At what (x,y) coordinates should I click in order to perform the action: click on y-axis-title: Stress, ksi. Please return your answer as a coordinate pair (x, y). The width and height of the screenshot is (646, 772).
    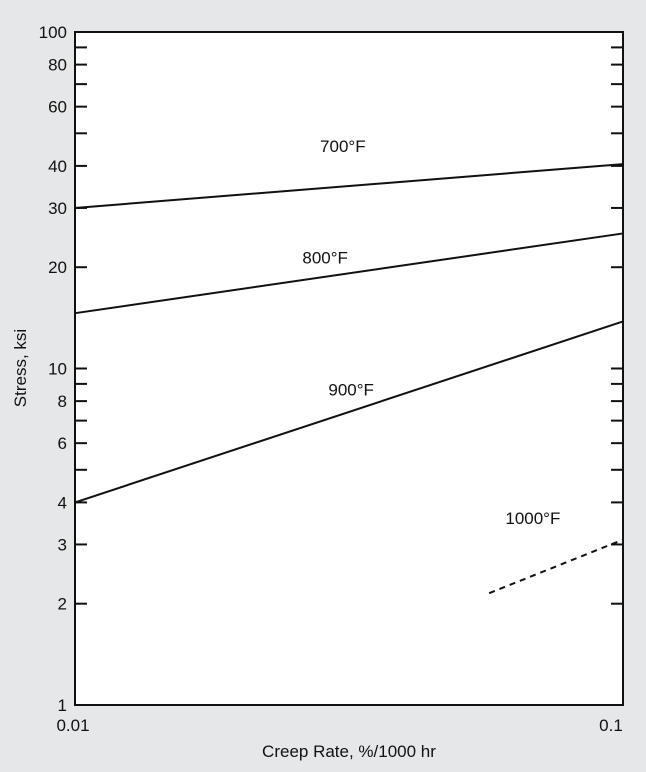
    Looking at the image, I should click on (20, 368).